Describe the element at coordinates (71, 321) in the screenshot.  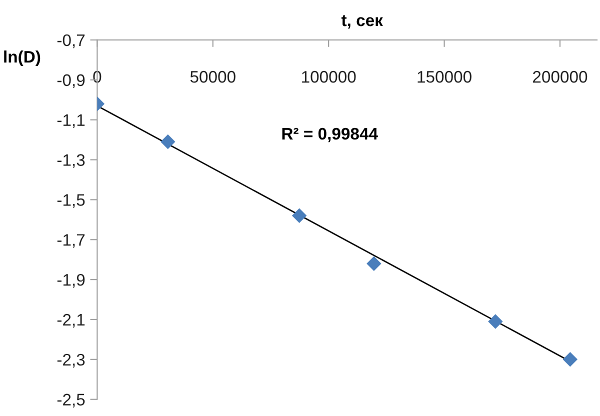
I see `y-tick-label: -2,1` at that location.